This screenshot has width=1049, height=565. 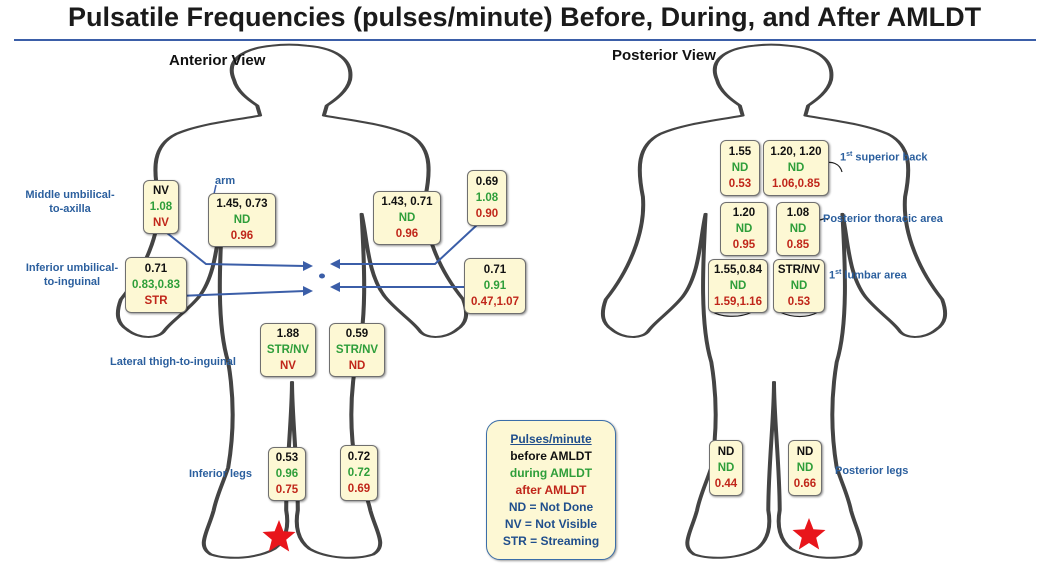 I want to click on posterior-star-icon, so click(x=809, y=534).